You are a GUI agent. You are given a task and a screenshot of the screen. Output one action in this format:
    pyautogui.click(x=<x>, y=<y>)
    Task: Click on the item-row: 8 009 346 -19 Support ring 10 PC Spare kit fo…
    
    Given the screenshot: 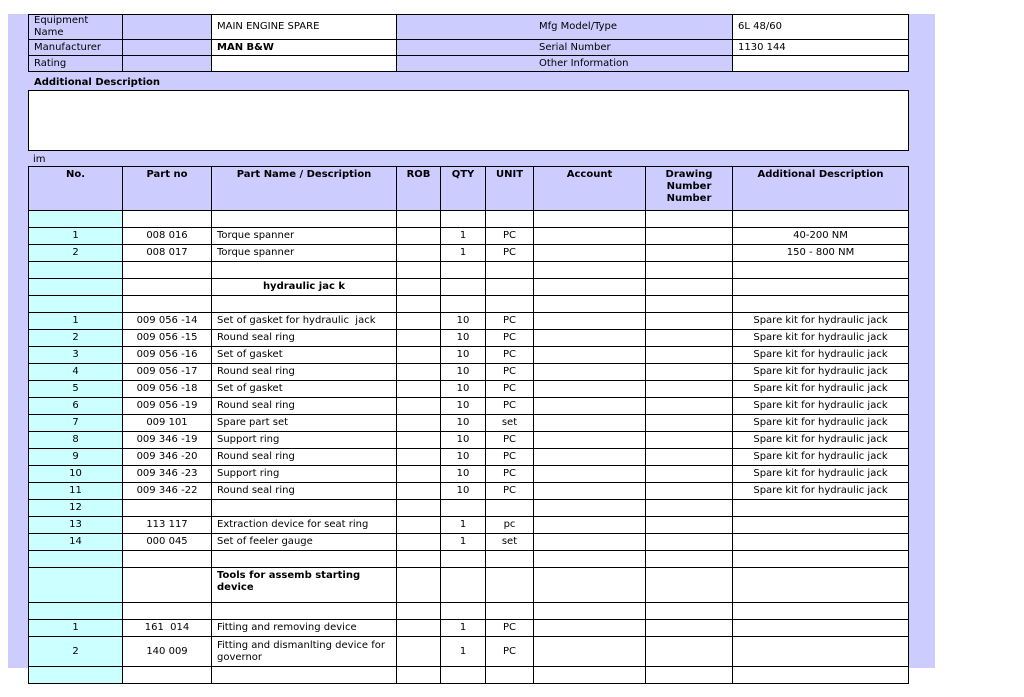 What is the action you would take?
    pyautogui.click(x=468, y=440)
    